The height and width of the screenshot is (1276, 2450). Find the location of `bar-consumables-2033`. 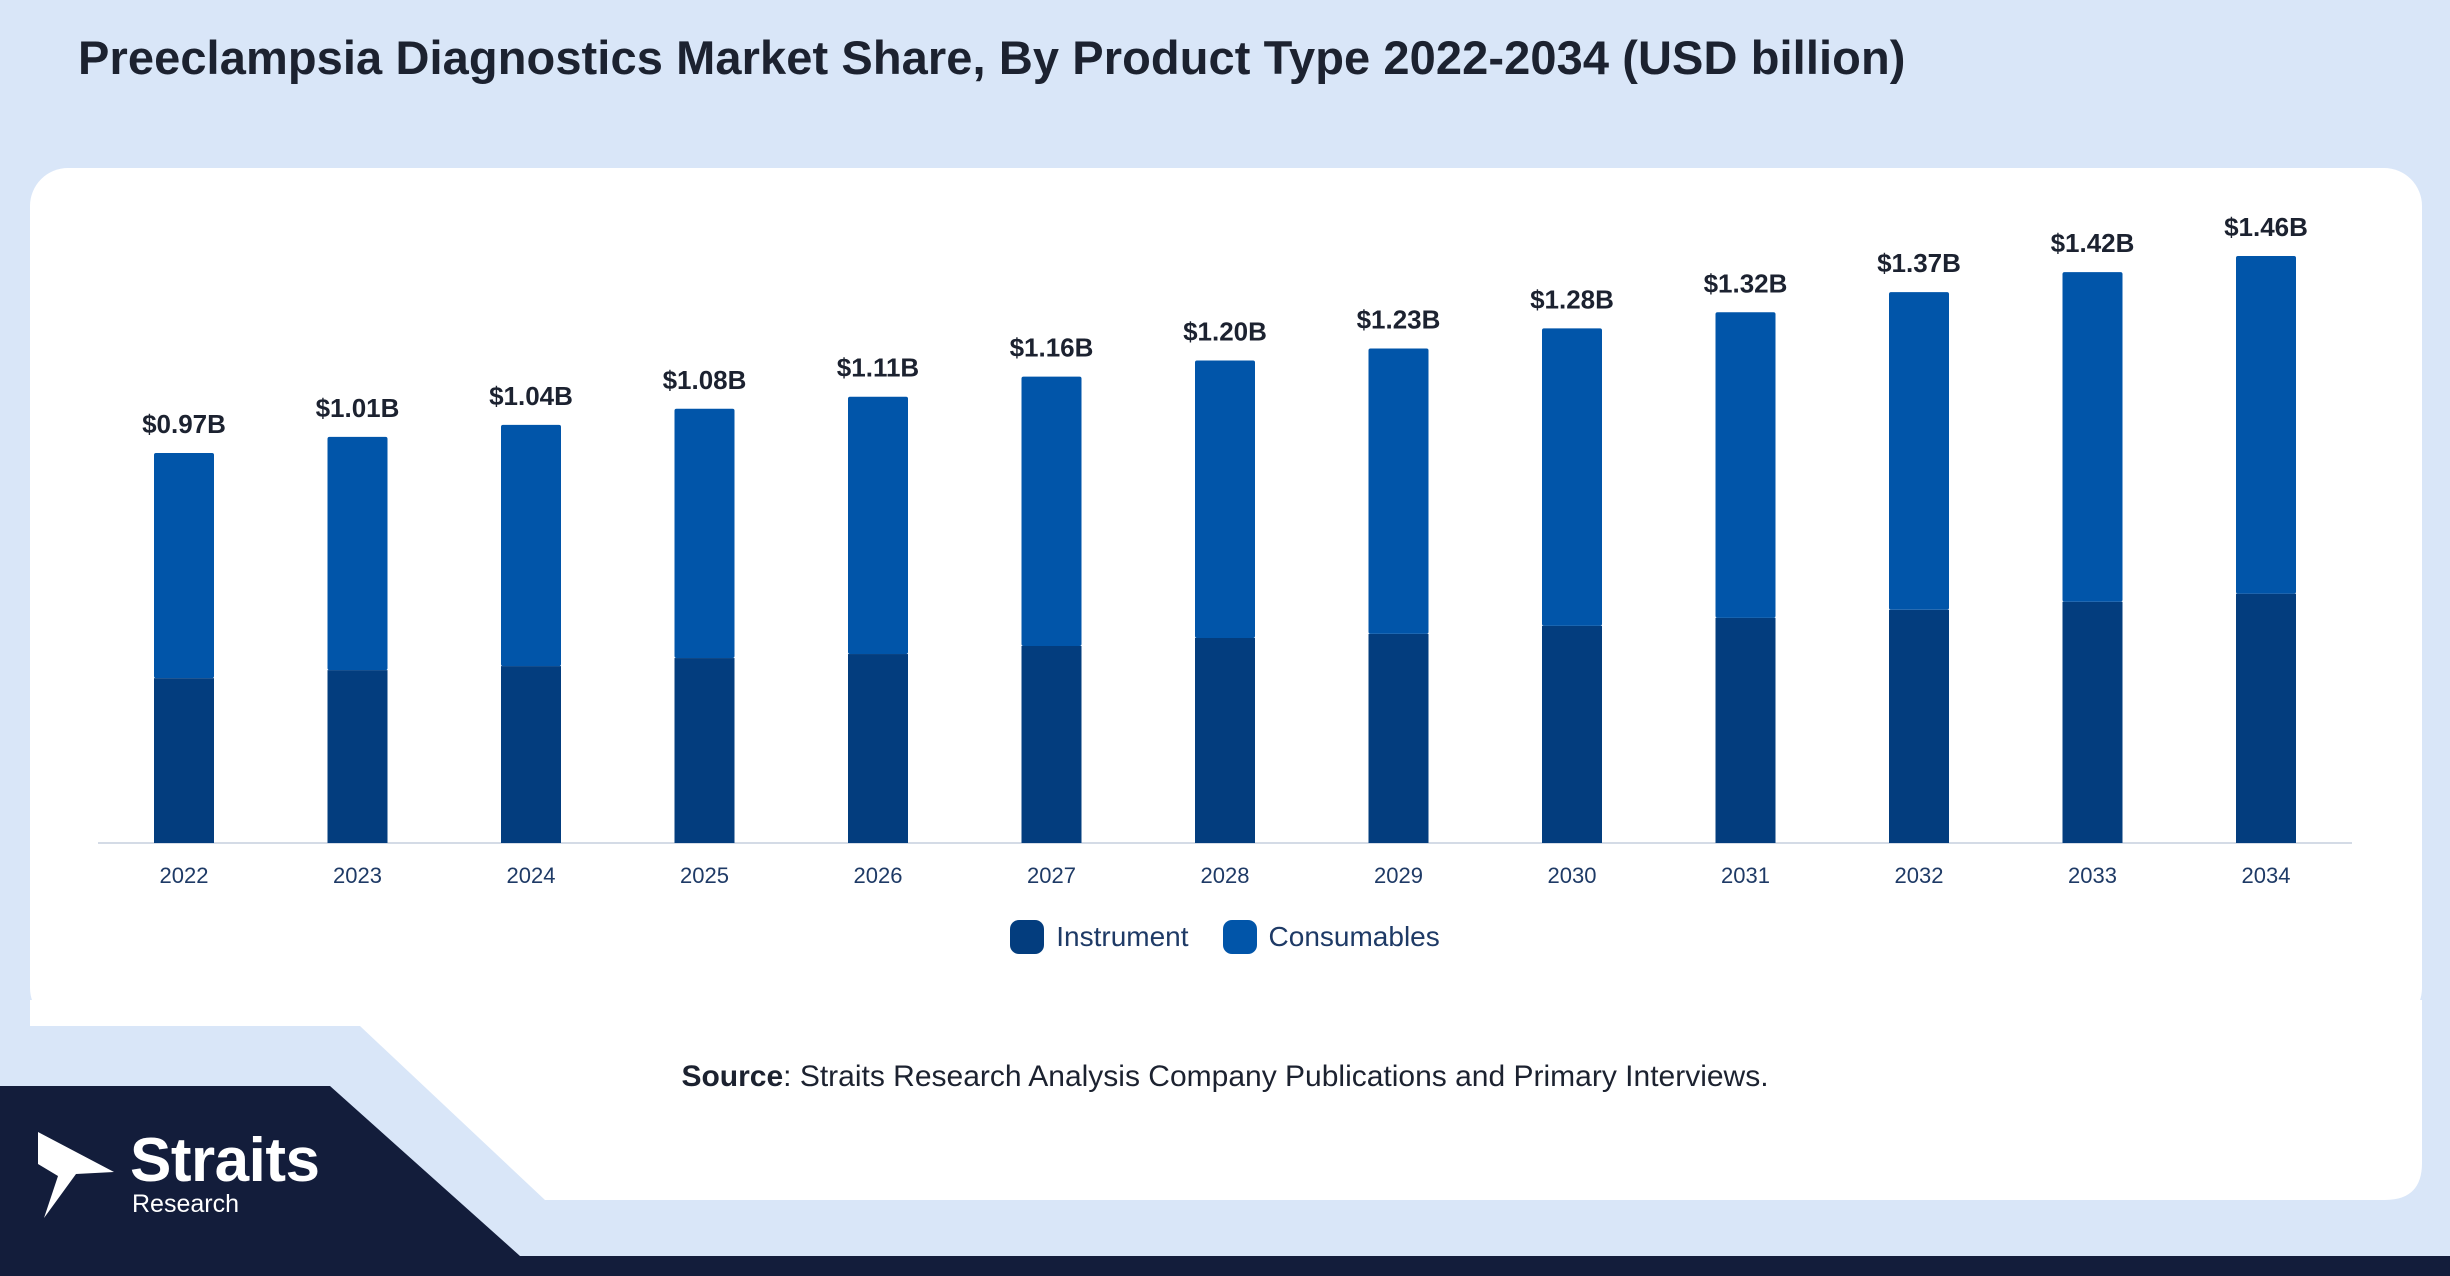

bar-consumables-2033 is located at coordinates (2092, 437).